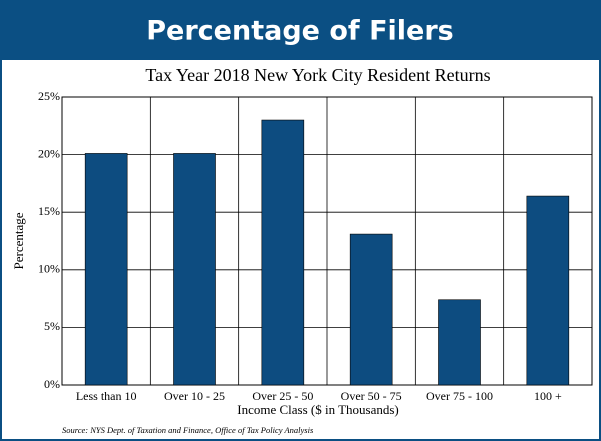 This screenshot has width=601, height=441. Describe the element at coordinates (371, 396) in the screenshot. I see `x-tick-label: Over 50 - 75` at that location.